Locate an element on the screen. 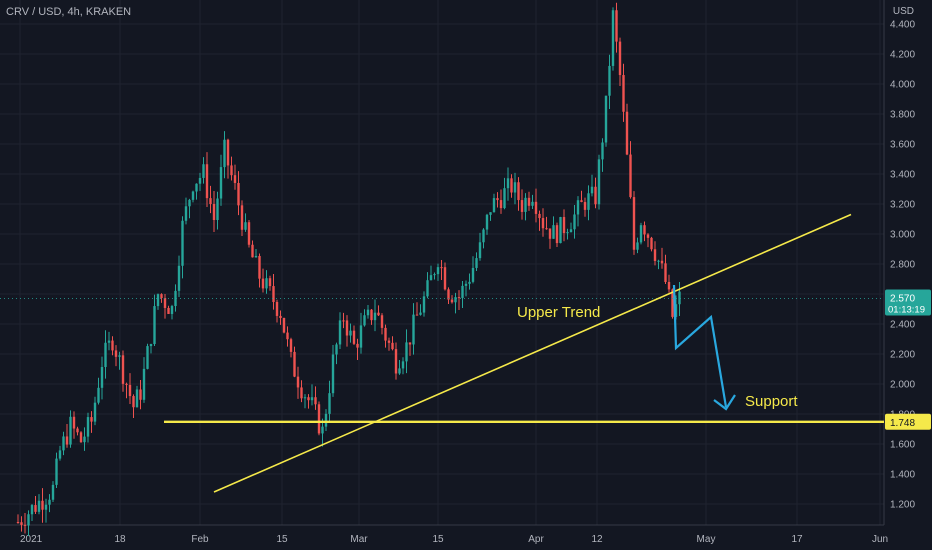 This screenshot has width=932, height=550. y-tick-label: 3.800 is located at coordinates (902, 115).